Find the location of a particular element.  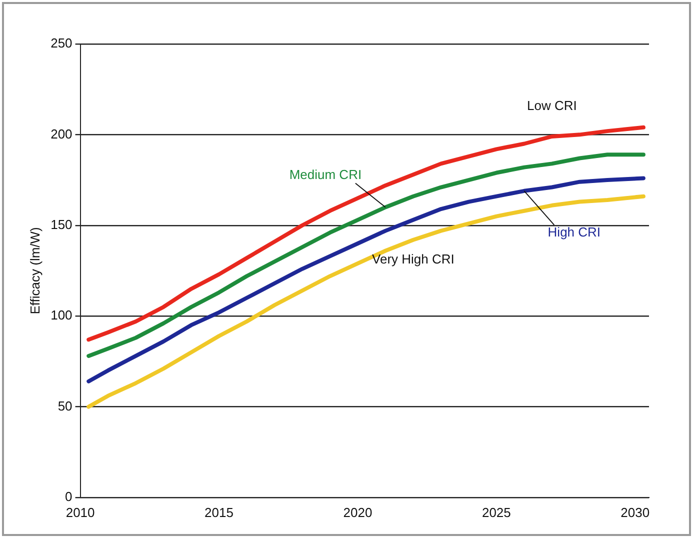

x-tick-label: 2015 is located at coordinates (219, 512).